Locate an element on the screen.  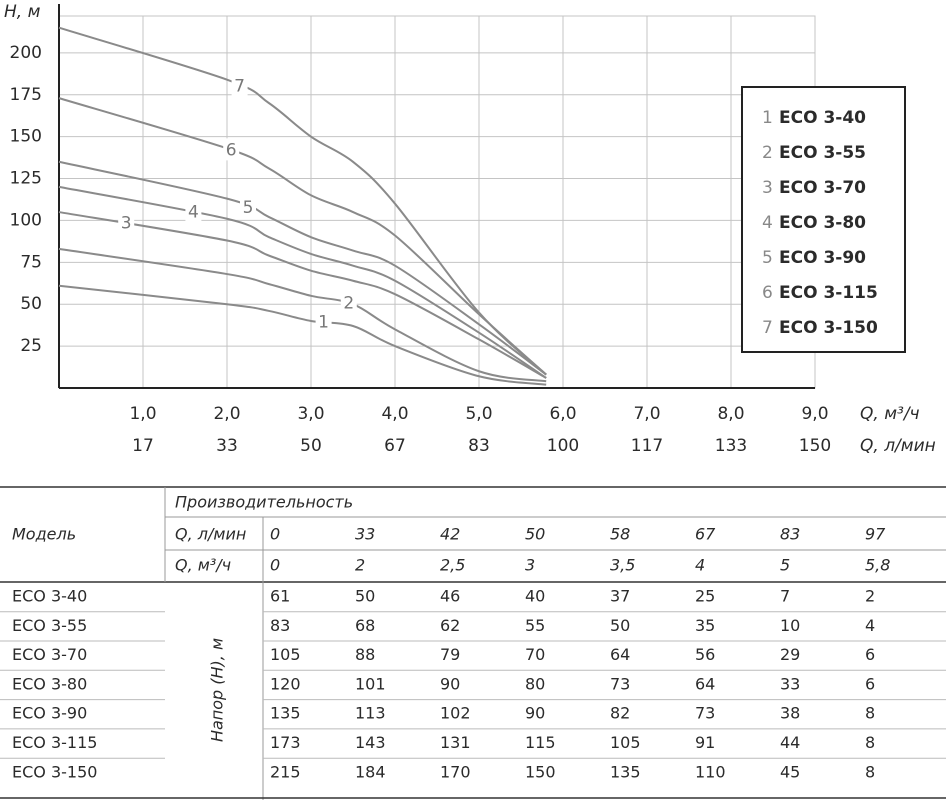
model-cell: ECO 3-55 is located at coordinates (49, 625).